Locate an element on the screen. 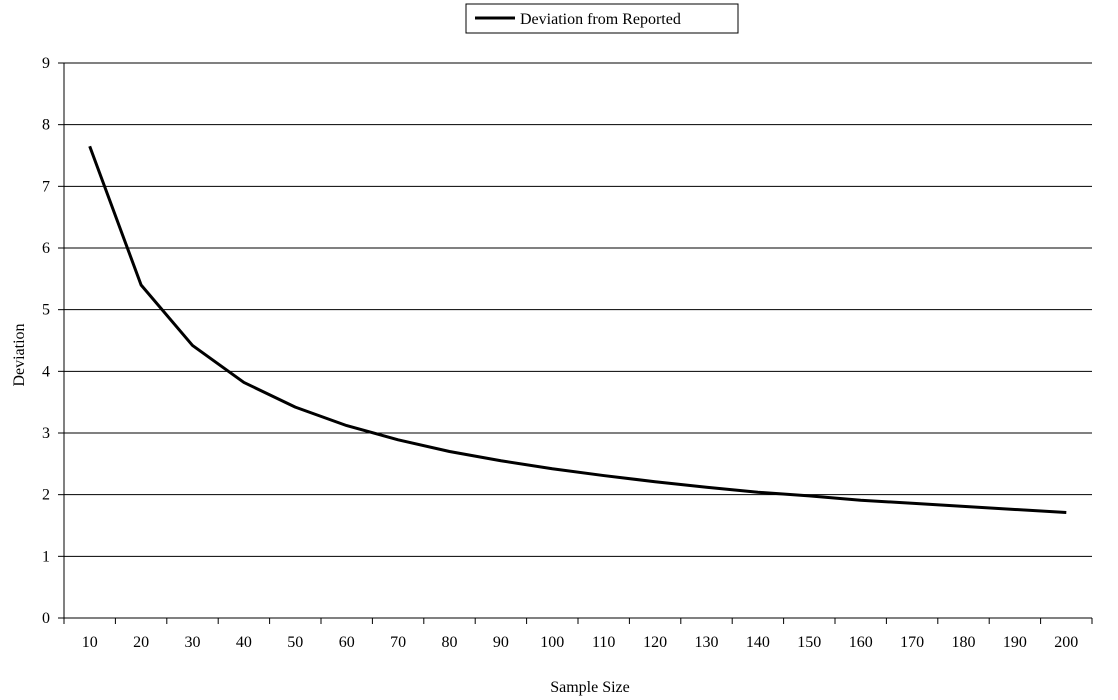 The width and height of the screenshot is (1118, 700). x-tick-label: 20 is located at coordinates (141, 642).